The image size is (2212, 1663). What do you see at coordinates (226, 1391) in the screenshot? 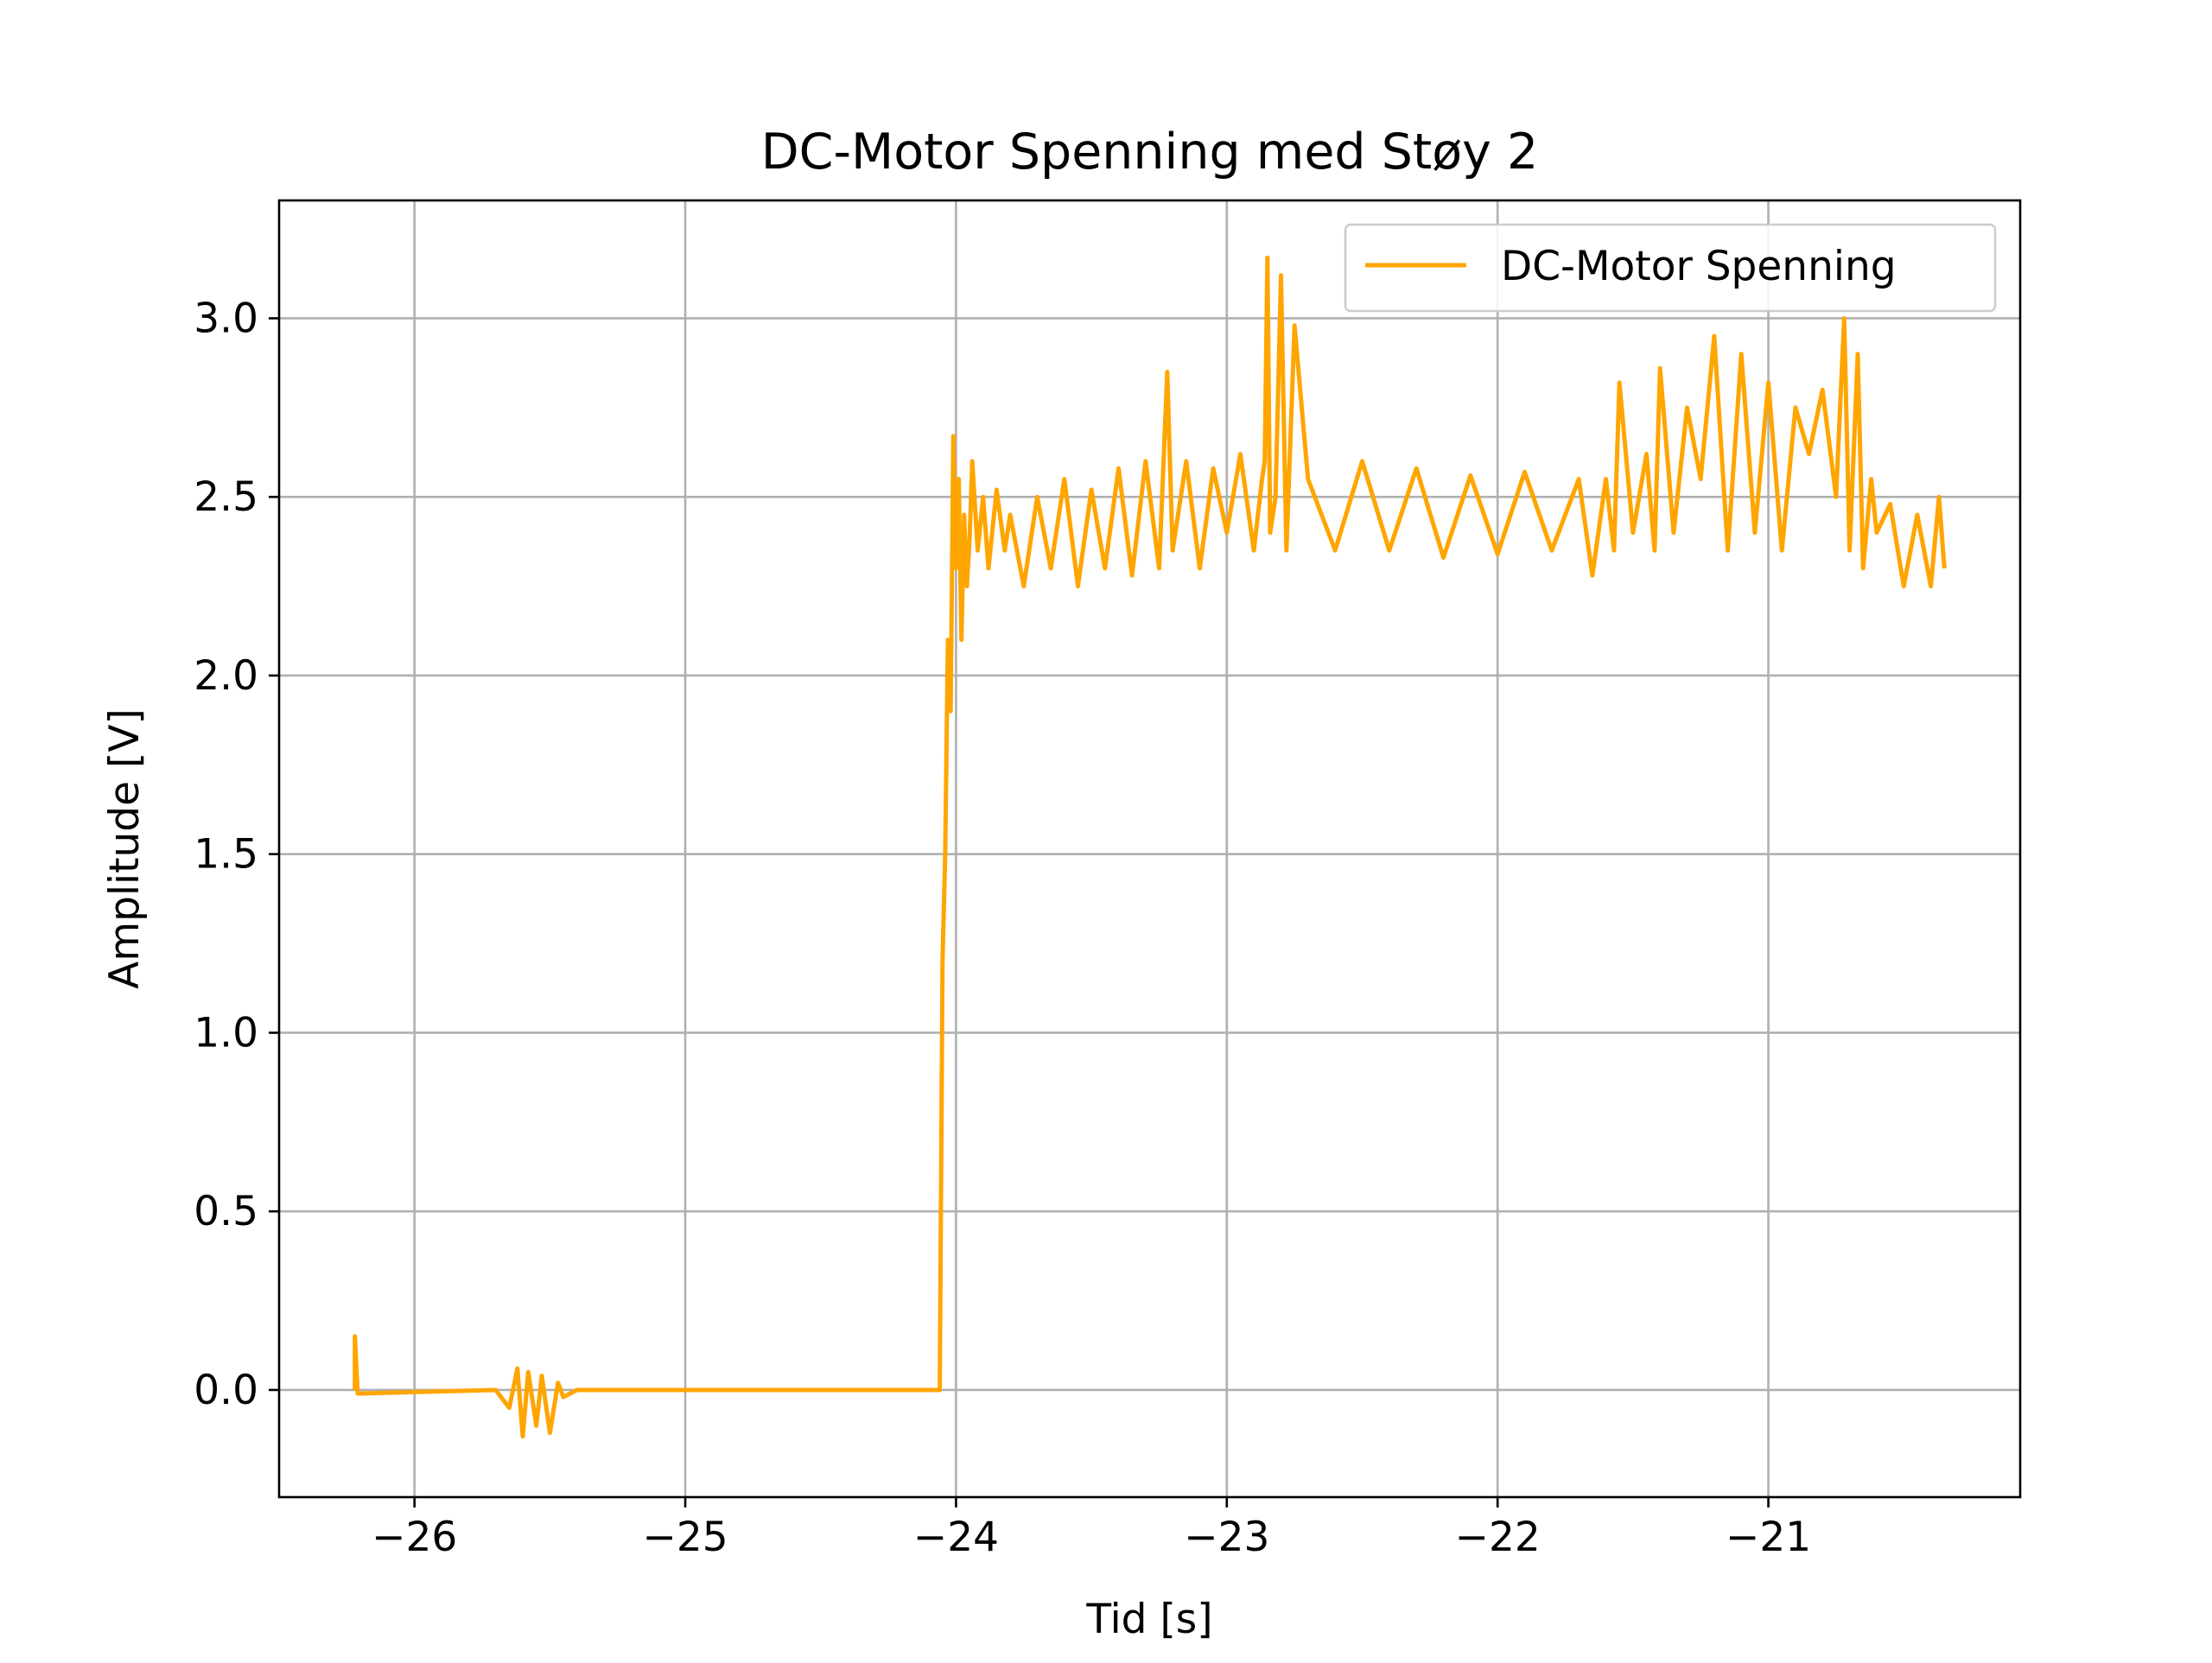
I see `y-tick-label: 0.0` at bounding box center [226, 1391].